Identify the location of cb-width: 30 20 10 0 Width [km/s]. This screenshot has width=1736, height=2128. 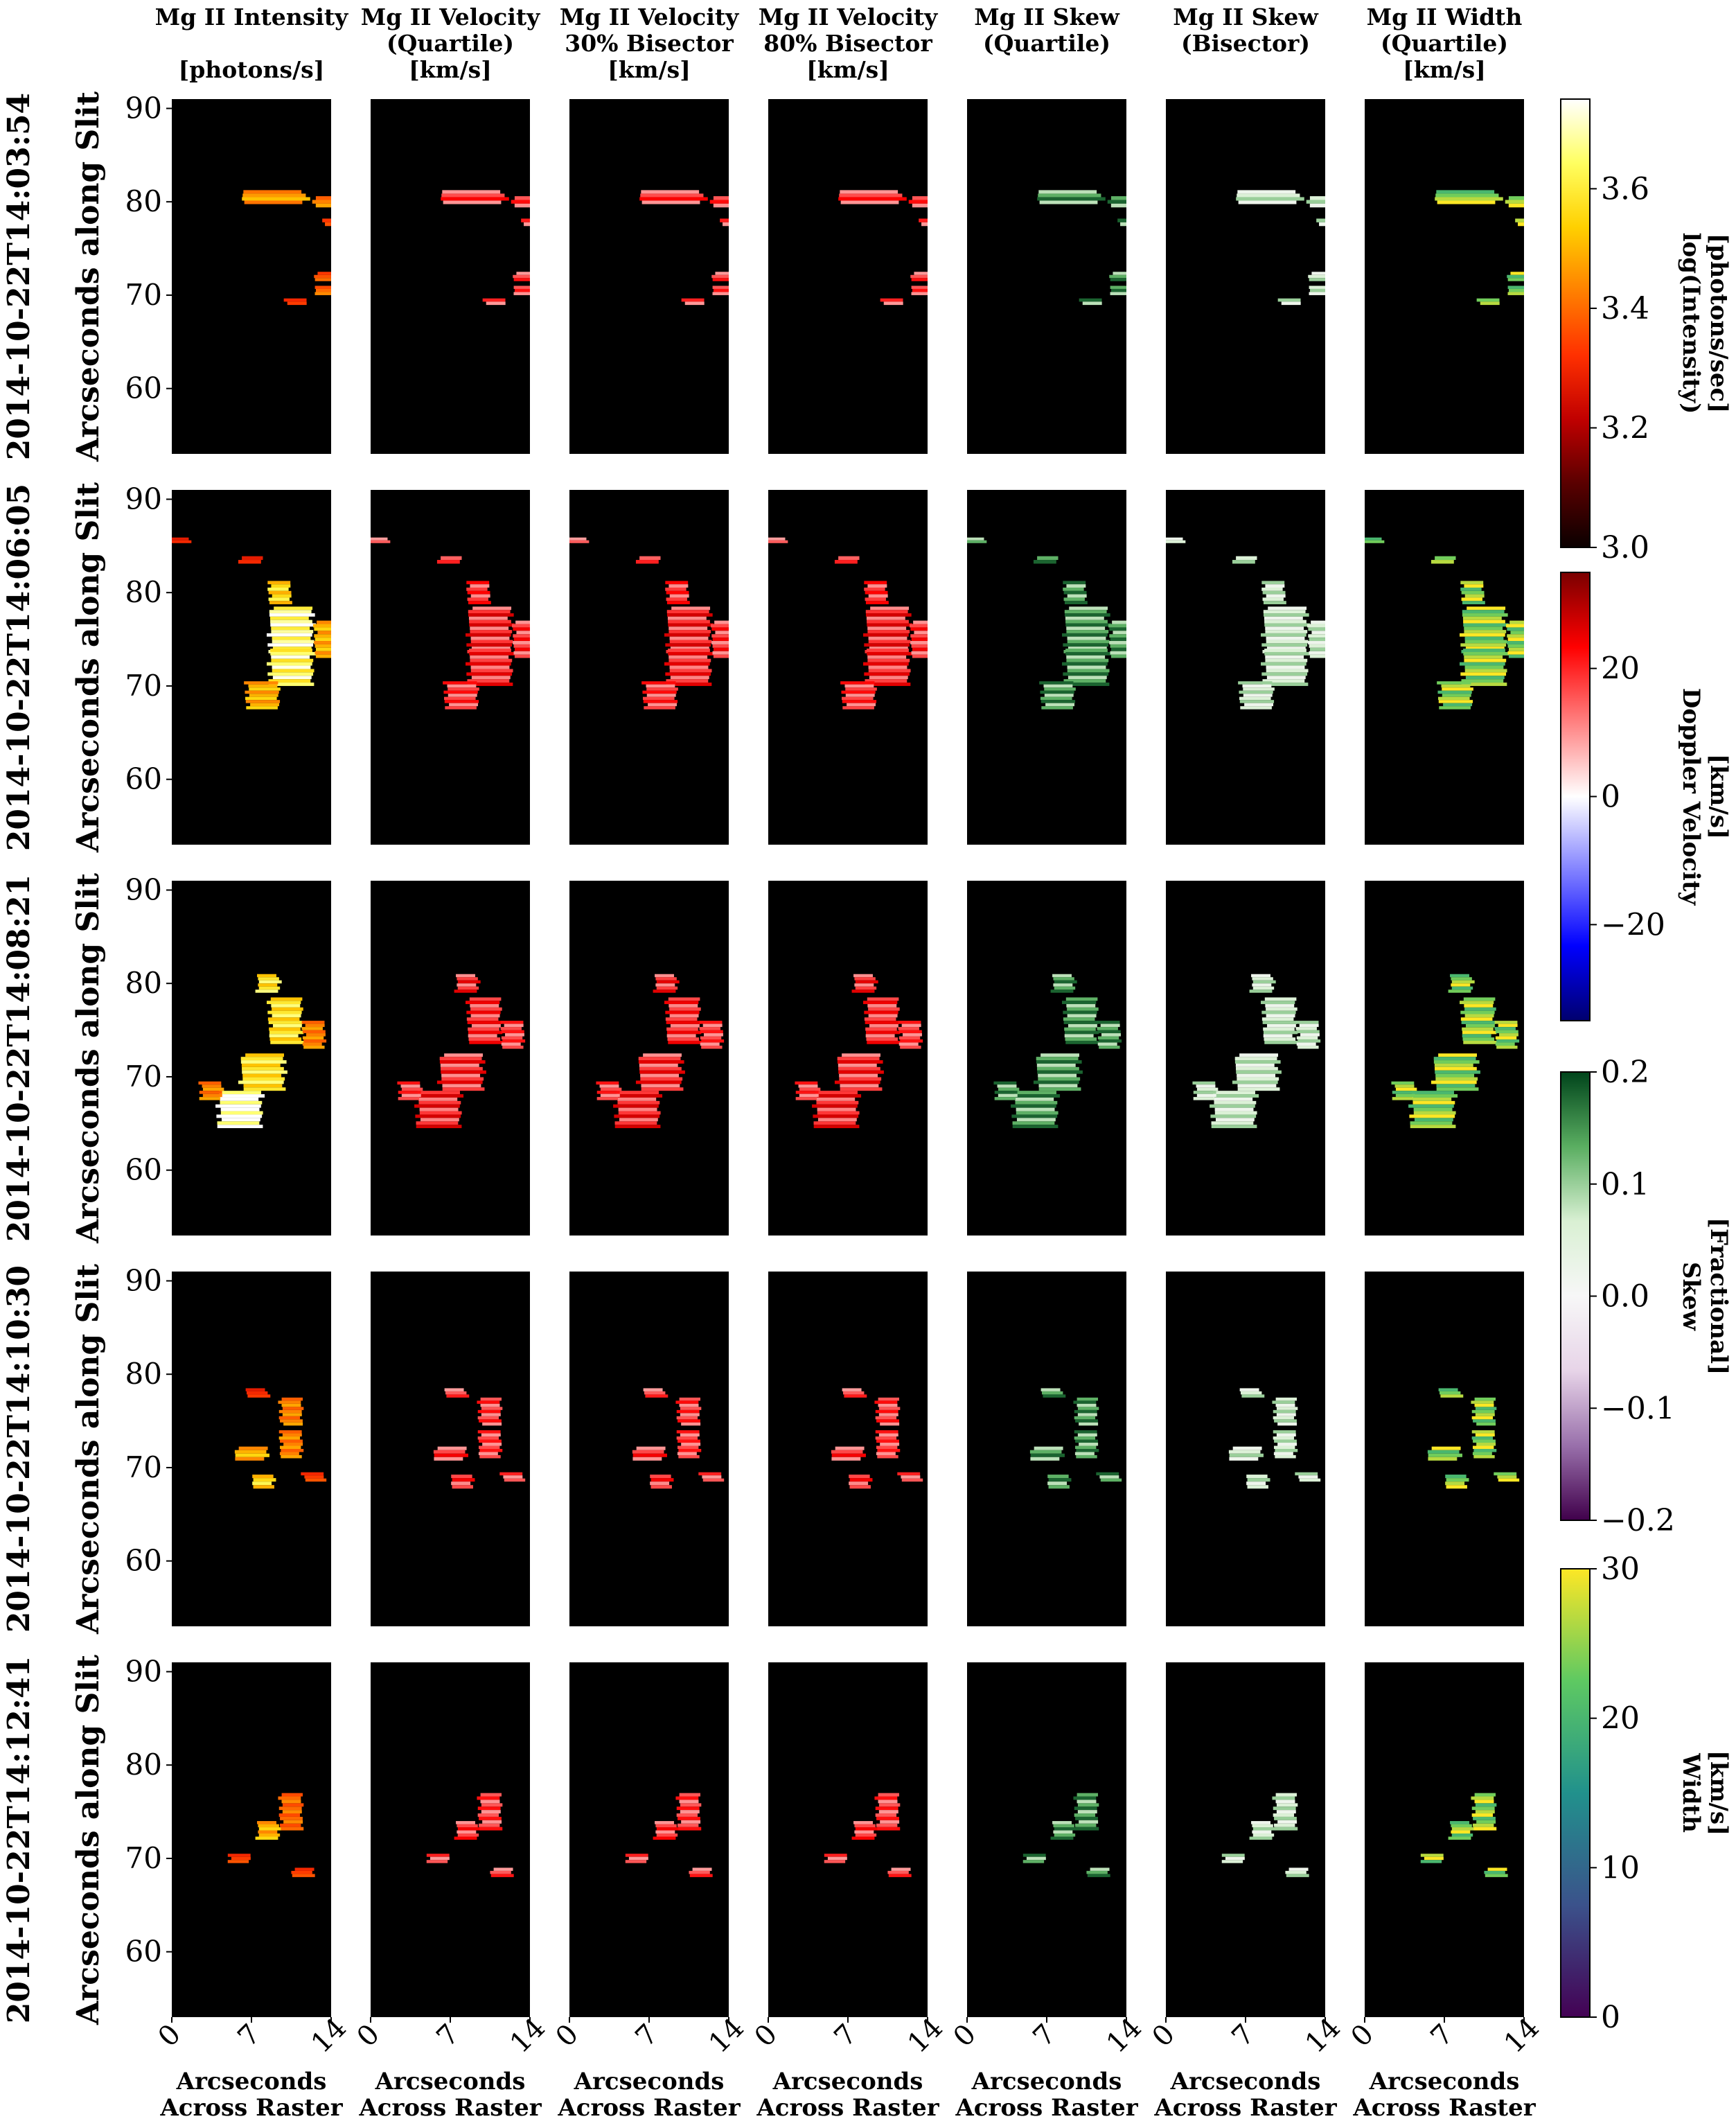
(1647, 1793).